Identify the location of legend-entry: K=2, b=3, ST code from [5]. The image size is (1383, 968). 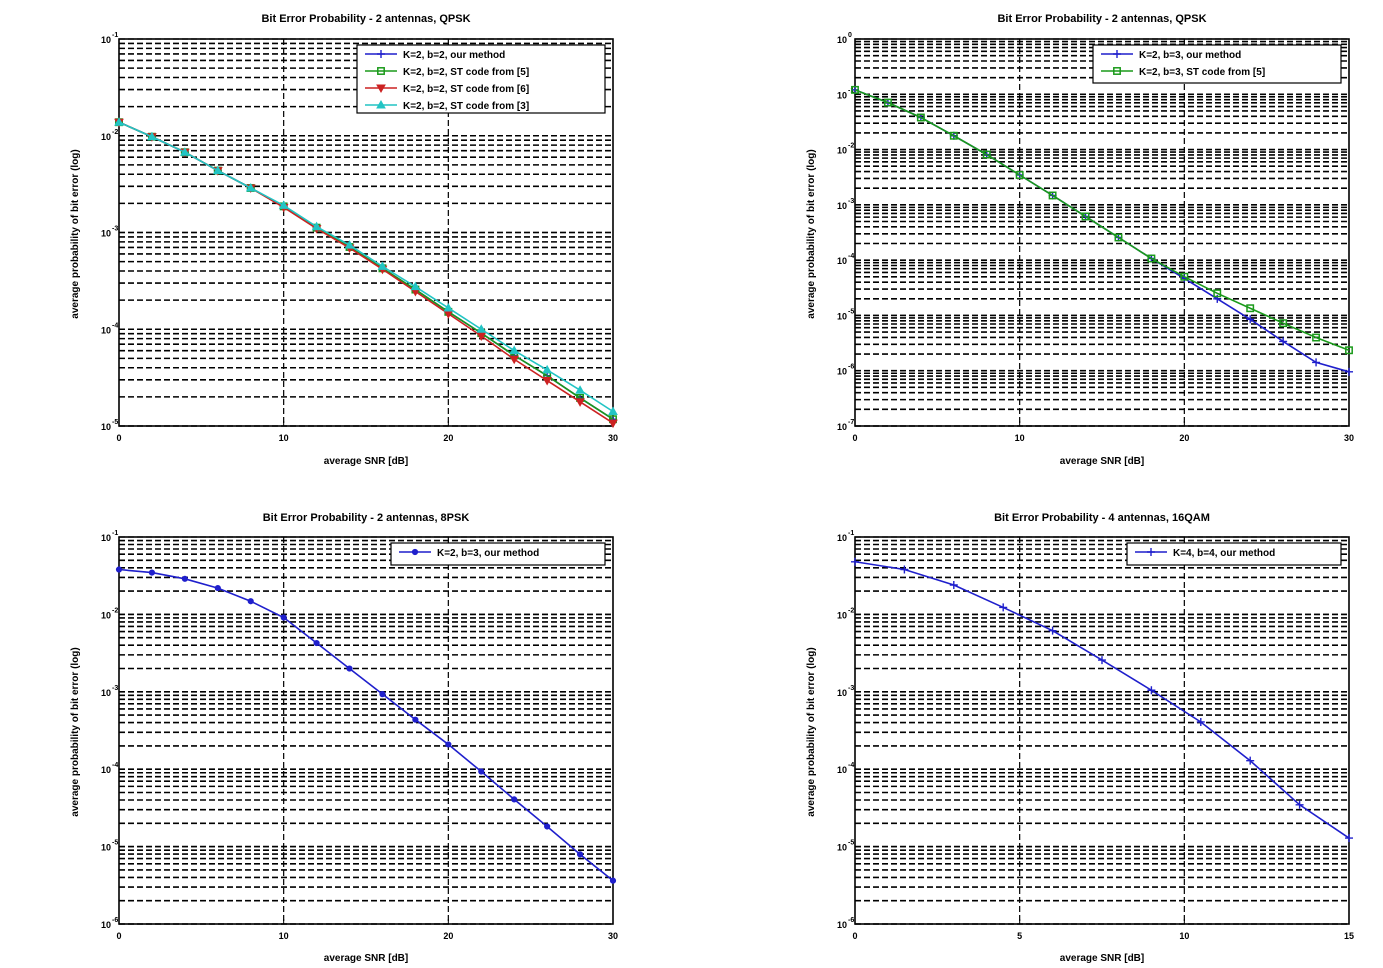
(1202, 72).